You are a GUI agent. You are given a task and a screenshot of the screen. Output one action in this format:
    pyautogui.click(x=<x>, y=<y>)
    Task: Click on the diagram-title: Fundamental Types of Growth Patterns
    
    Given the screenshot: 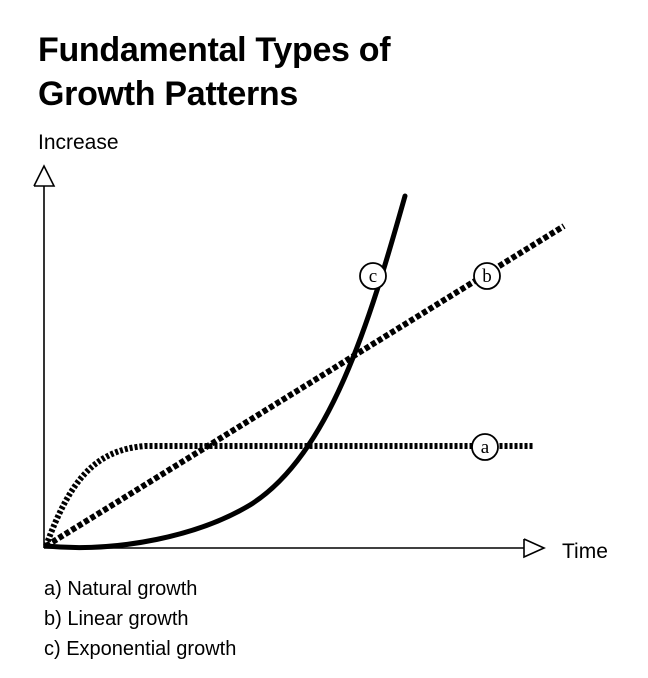 What is the action you would take?
    pyautogui.click(x=214, y=72)
    